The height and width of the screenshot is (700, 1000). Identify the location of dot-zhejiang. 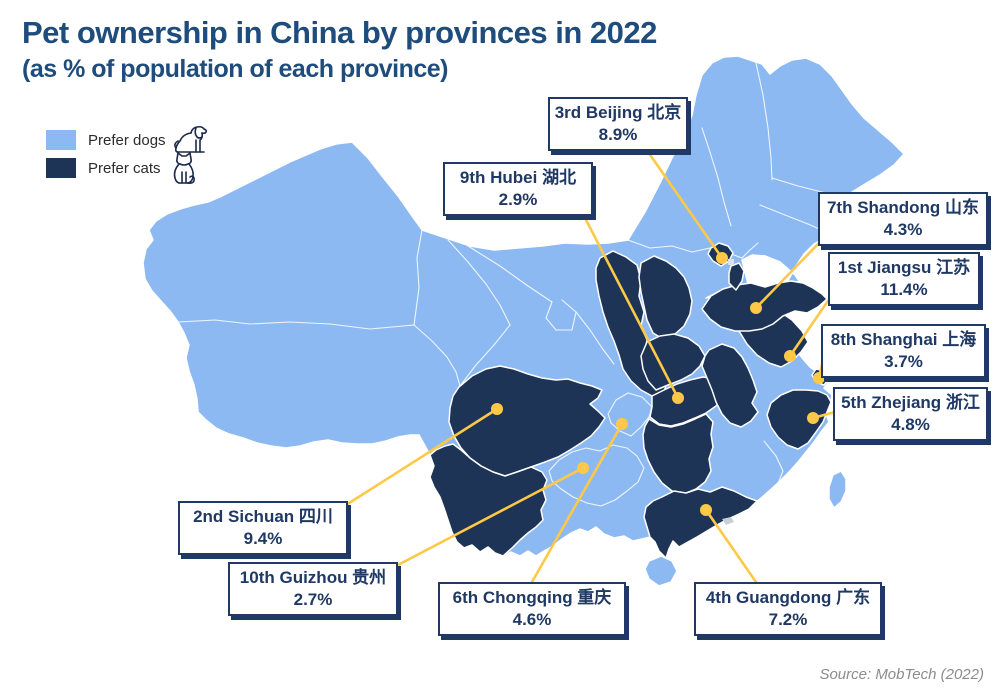
(813, 418).